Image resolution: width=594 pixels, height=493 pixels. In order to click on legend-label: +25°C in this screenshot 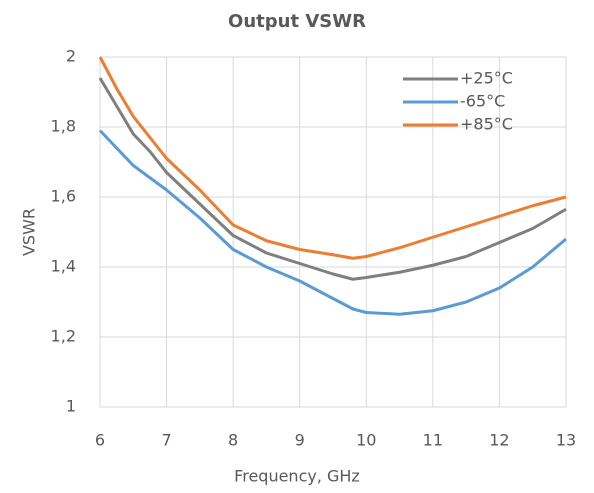, I will do `click(486, 78)`.